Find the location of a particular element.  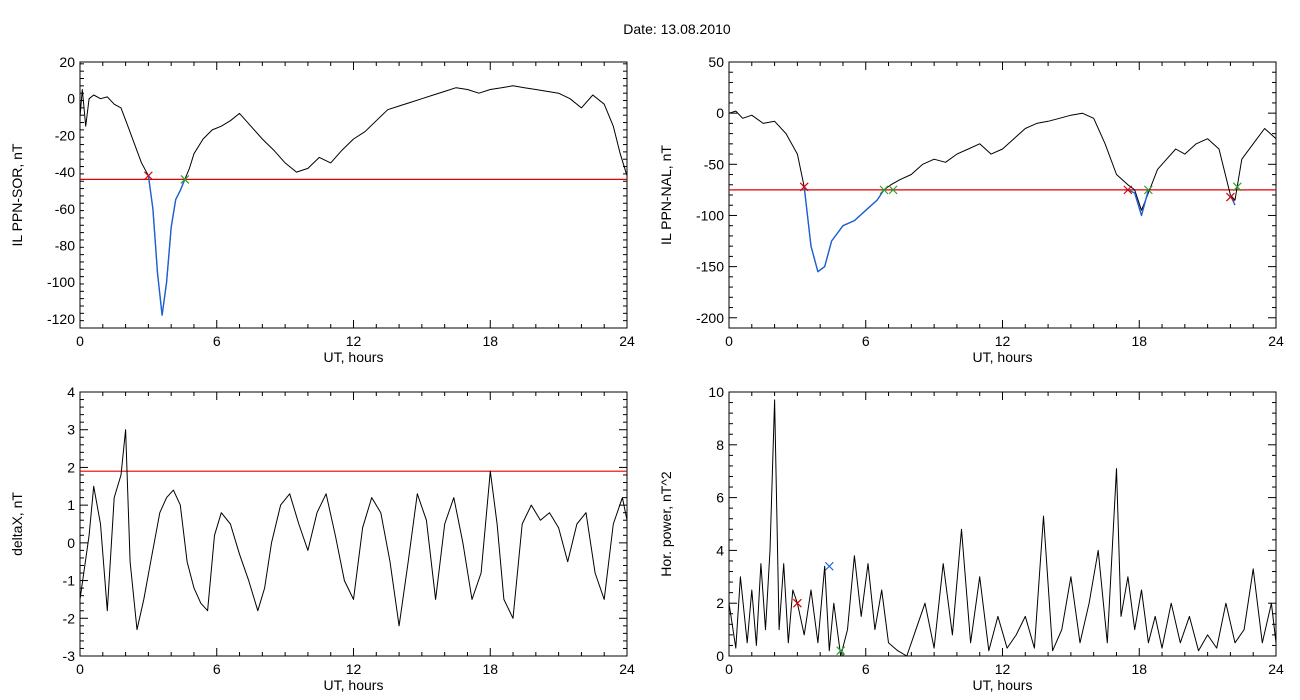

y-tick-label: 20 is located at coordinates (67, 62).